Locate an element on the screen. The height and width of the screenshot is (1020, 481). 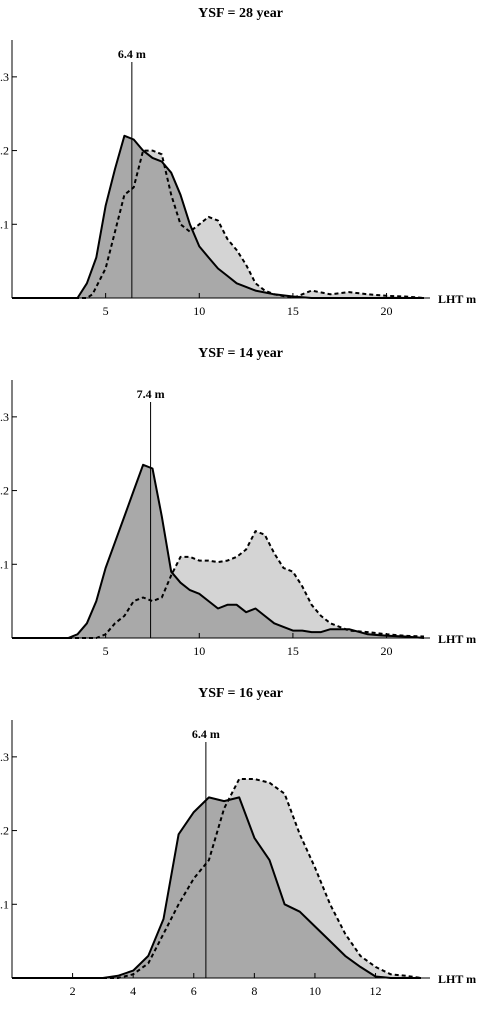
x-tick-label: 4 is located at coordinates (133, 991).